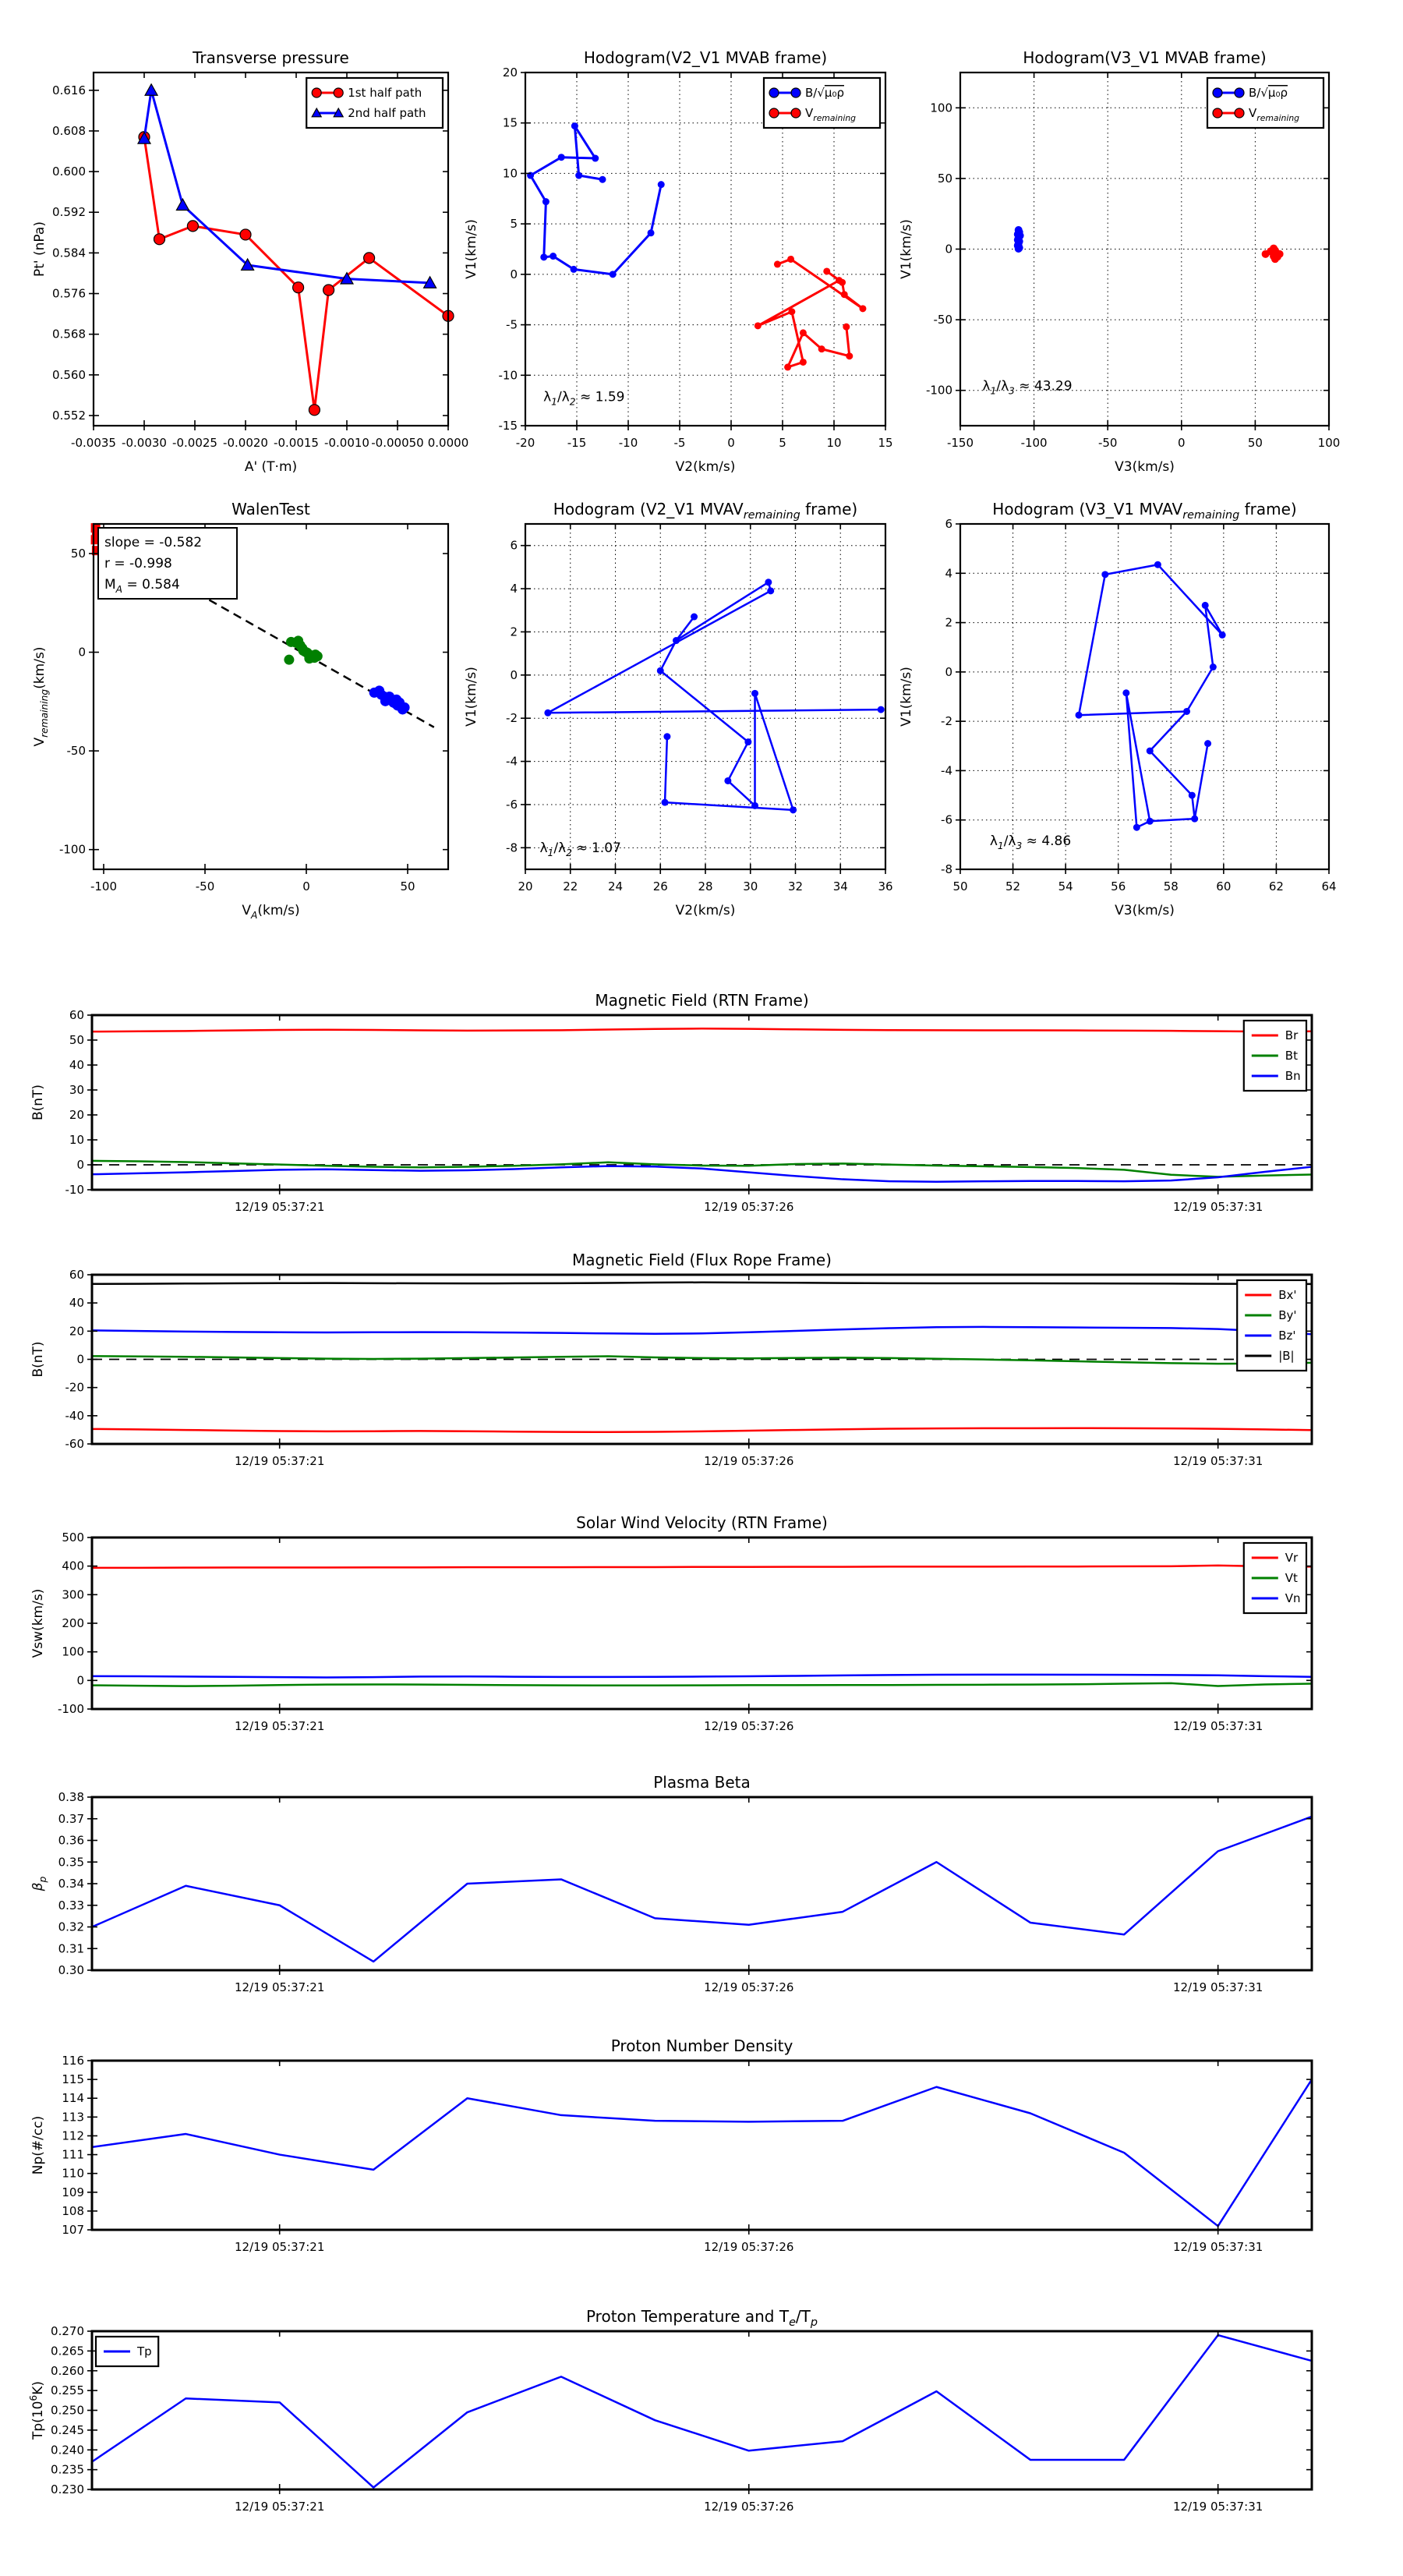 Image resolution: width=1403 pixels, height=2576 pixels. Describe the element at coordinates (67, 2411) in the screenshot. I see `y-tick-label: 0.250` at that location.